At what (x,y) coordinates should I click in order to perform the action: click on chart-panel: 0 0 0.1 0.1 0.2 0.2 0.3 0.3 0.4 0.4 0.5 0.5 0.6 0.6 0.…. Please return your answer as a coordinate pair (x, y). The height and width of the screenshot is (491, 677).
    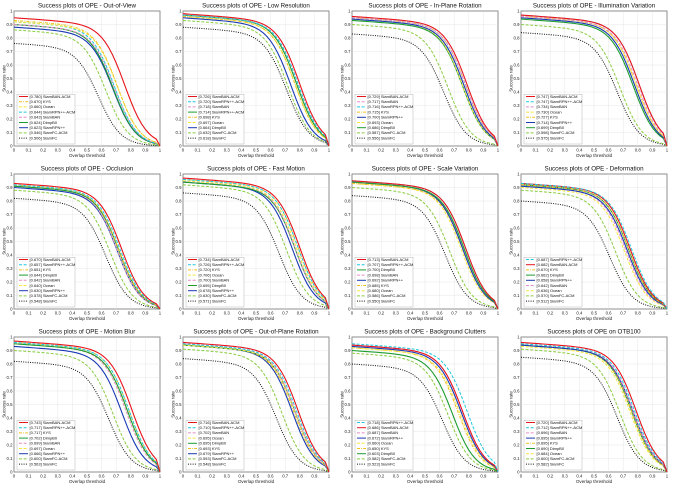
    Looking at the image, I should click on (84, 81).